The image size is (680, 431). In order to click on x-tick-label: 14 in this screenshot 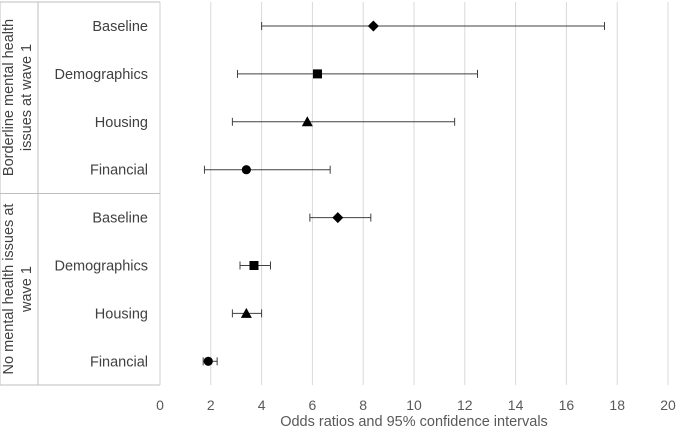, I will do `click(516, 405)`.